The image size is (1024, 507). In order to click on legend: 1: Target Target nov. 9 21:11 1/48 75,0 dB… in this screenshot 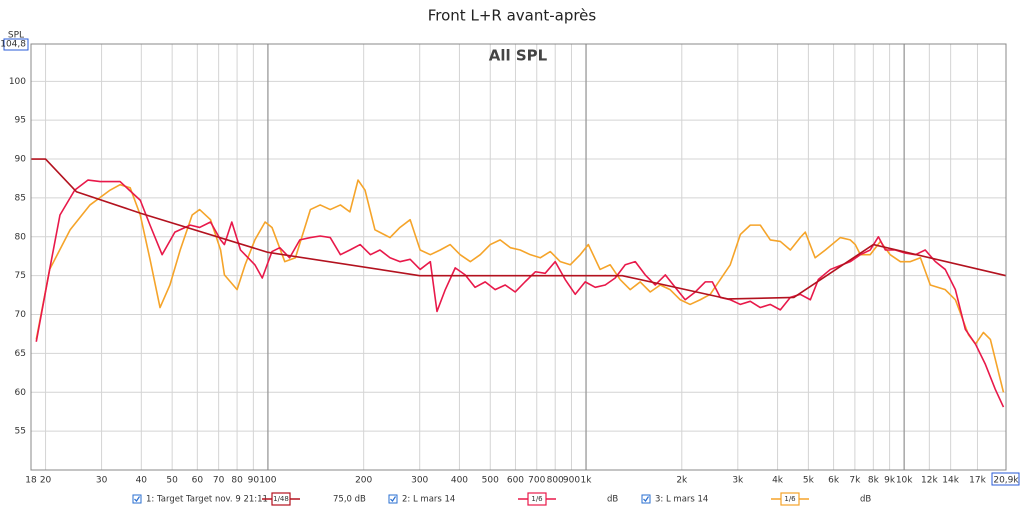, I will do `click(501, 499)`.